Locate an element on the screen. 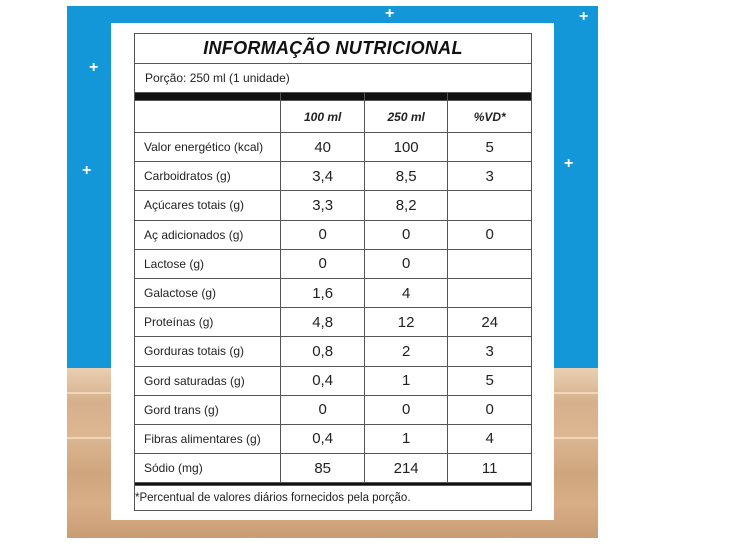  table-title: INFORMAÇÃO NUTRICIONAL is located at coordinates (333, 48).